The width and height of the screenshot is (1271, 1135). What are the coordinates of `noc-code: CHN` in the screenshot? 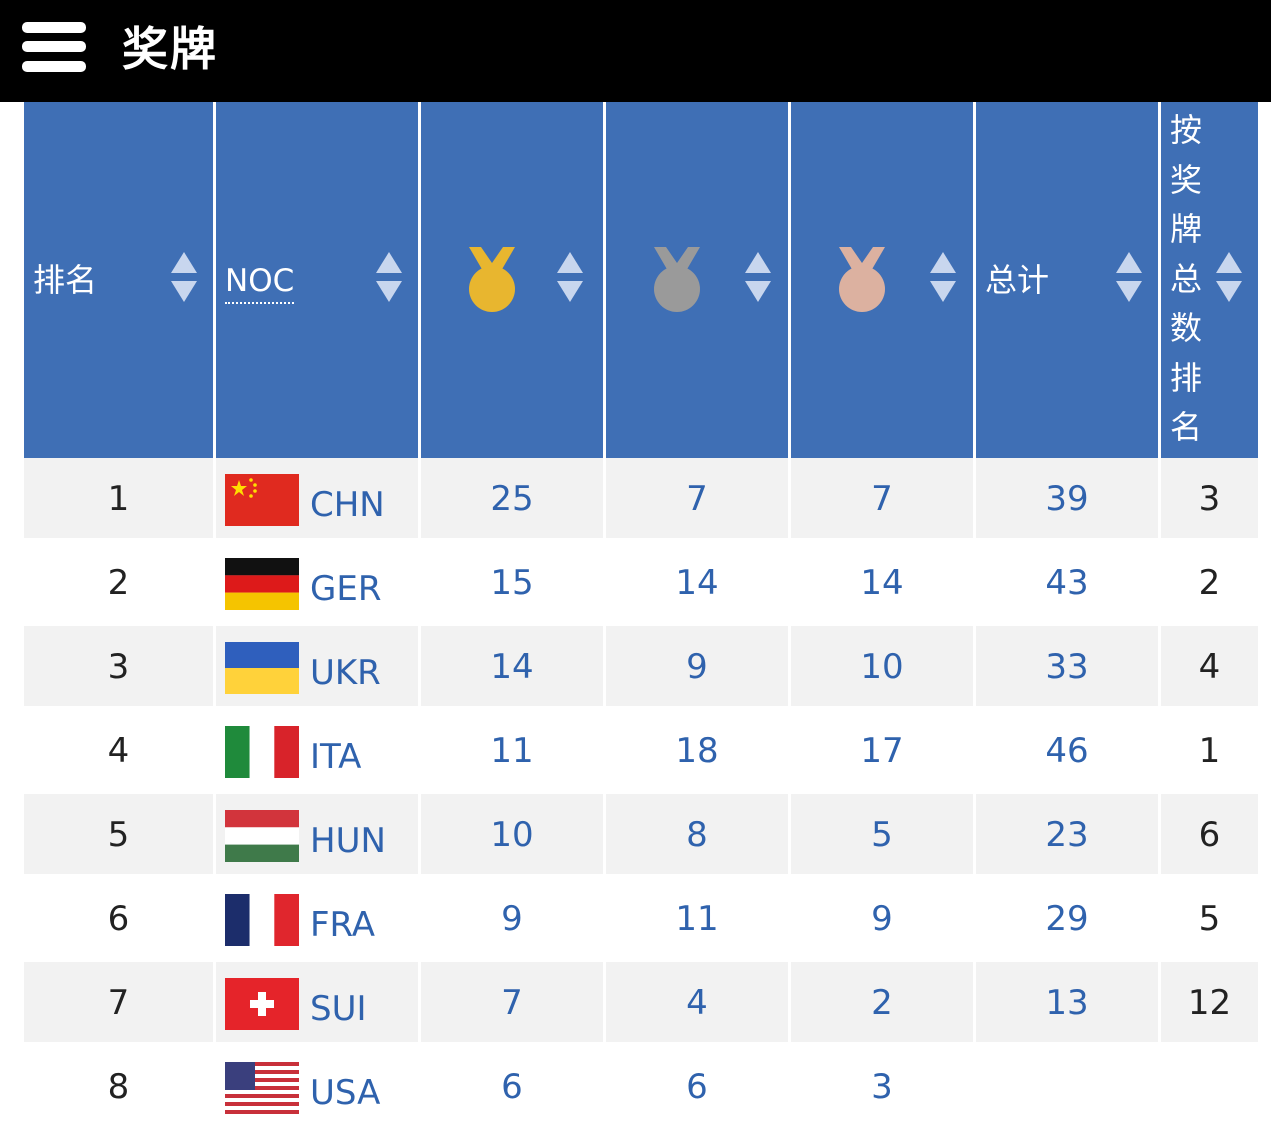 It's located at (347, 505).